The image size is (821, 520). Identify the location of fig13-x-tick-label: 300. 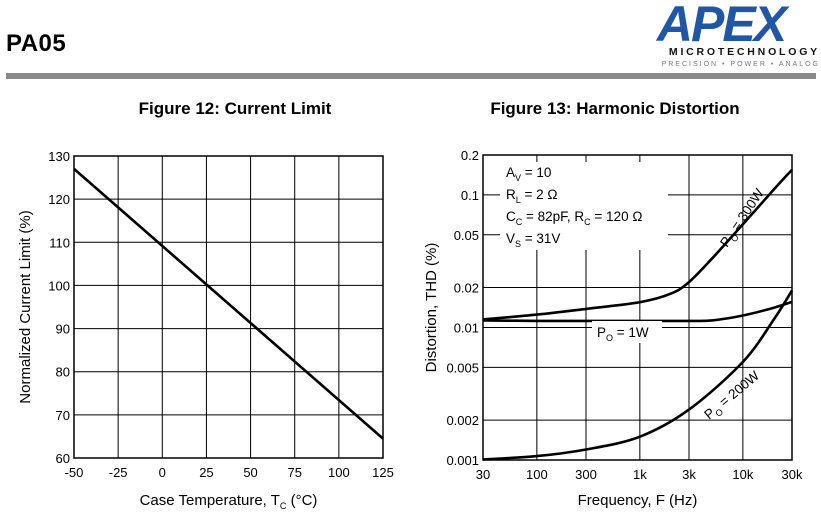
(586, 474).